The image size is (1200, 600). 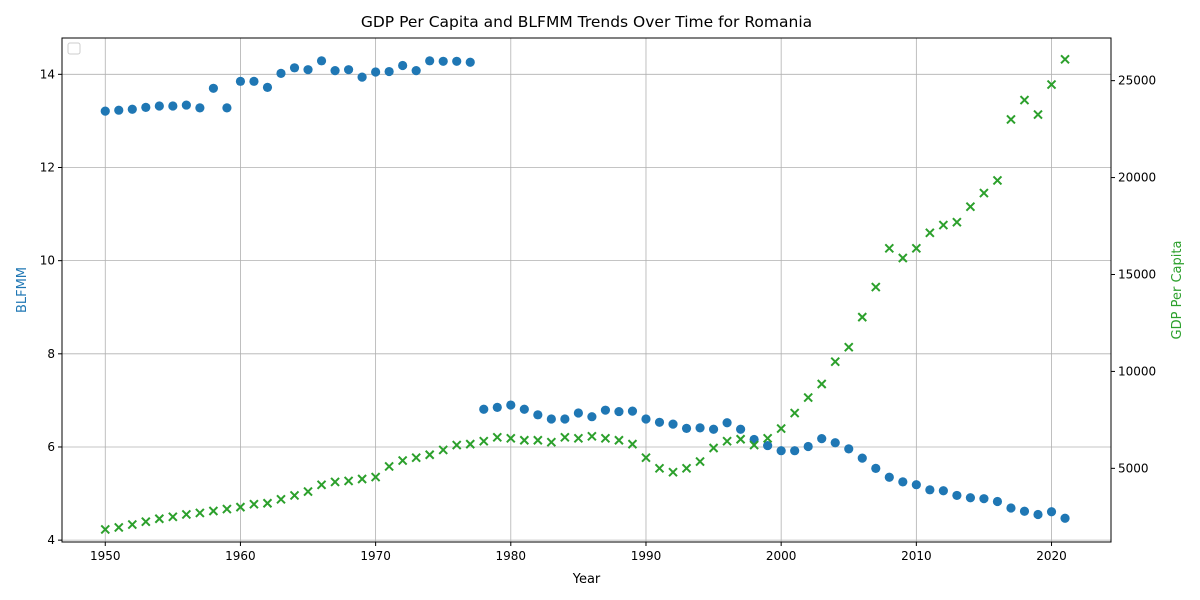 I want to click on y-axis-left-label: BLFMM, so click(x=22, y=290).